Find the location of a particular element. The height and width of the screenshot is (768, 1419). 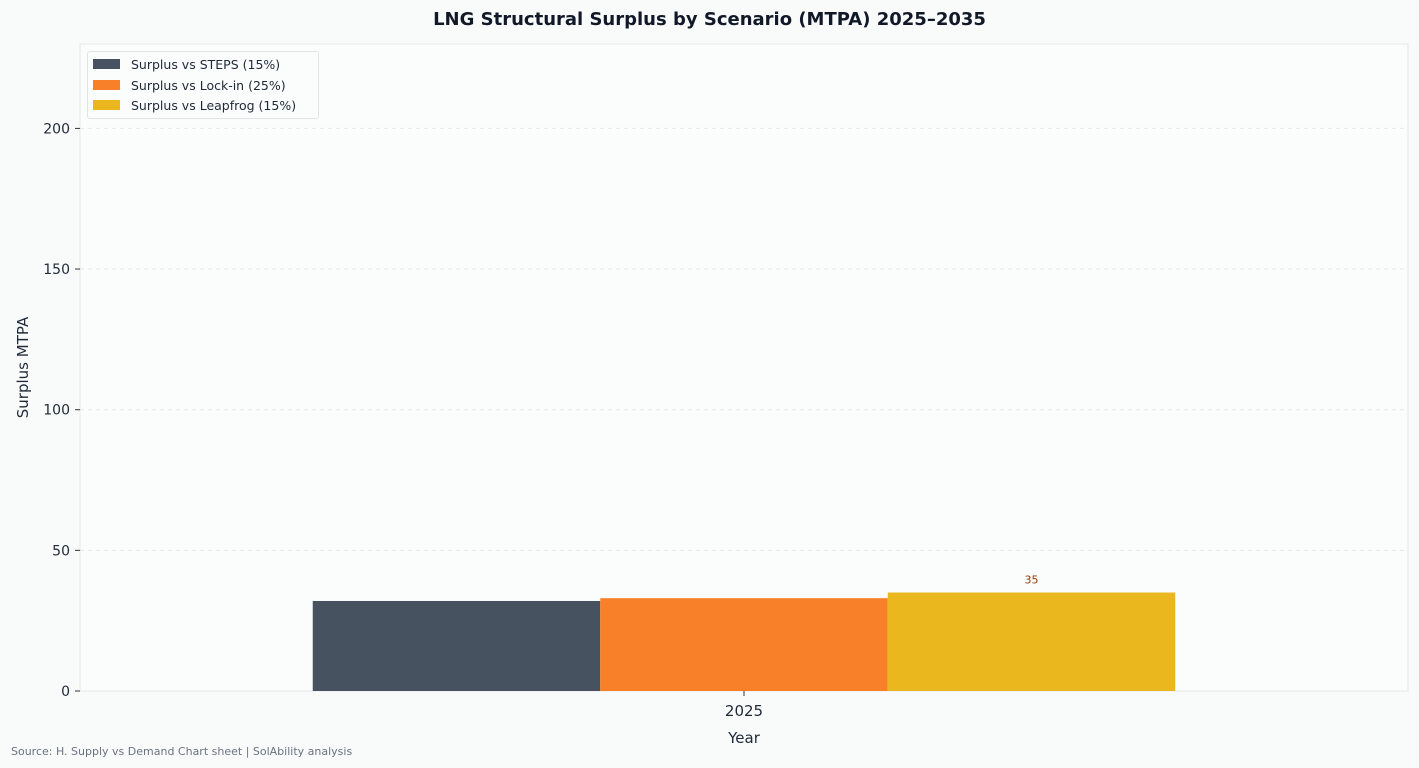

legend-label: Surplus vs STEPS (15%) is located at coordinates (206, 64).